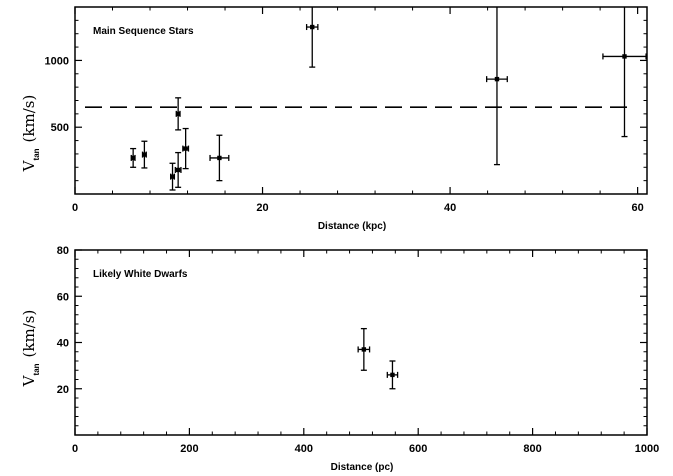 This screenshot has width=673, height=476. Describe the element at coordinates (352, 226) in the screenshot. I see `x-axis-title: Distance (kpc)` at that location.